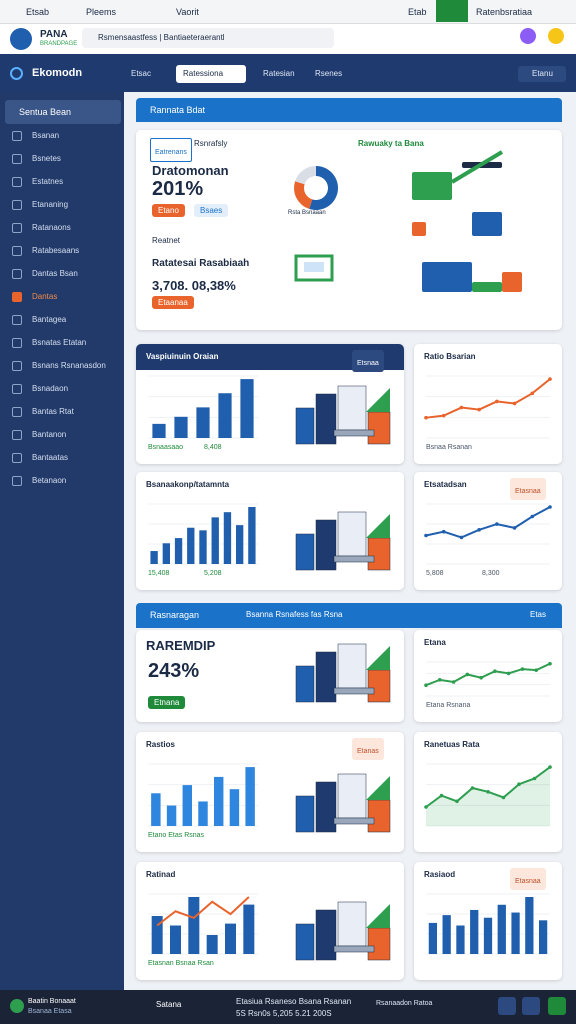  I want to click on card-badge: Etanas, so click(368, 749).